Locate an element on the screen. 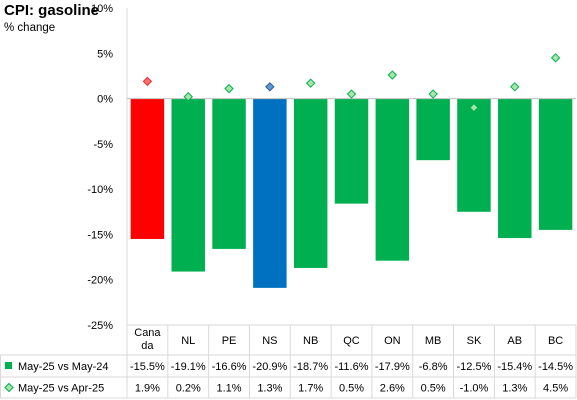 The width and height of the screenshot is (577, 400). data-label: -19.1% is located at coordinates (188, 367).